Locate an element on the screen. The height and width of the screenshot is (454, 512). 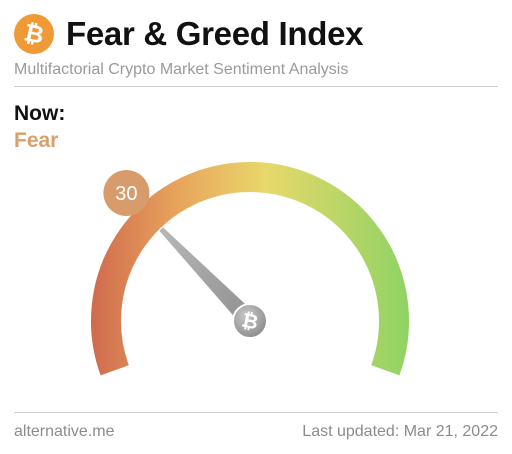
gauge-value: 30 is located at coordinates (126, 194).